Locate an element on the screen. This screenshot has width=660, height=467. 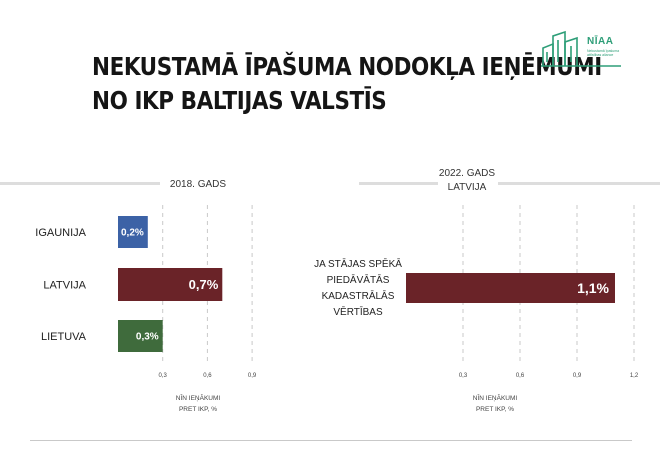
chart2-title: LATVIJA is located at coordinates (467, 187).